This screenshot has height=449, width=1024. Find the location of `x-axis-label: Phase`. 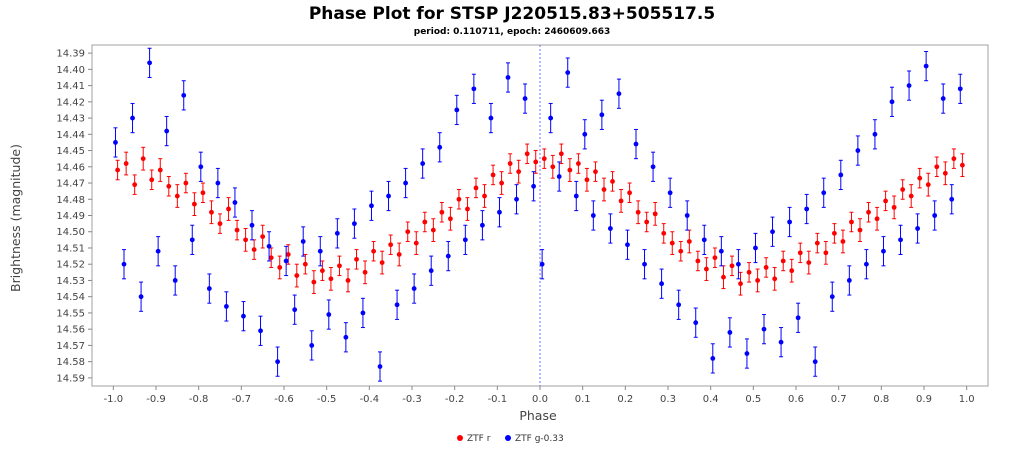

x-axis-label: Phase is located at coordinates (538, 415).